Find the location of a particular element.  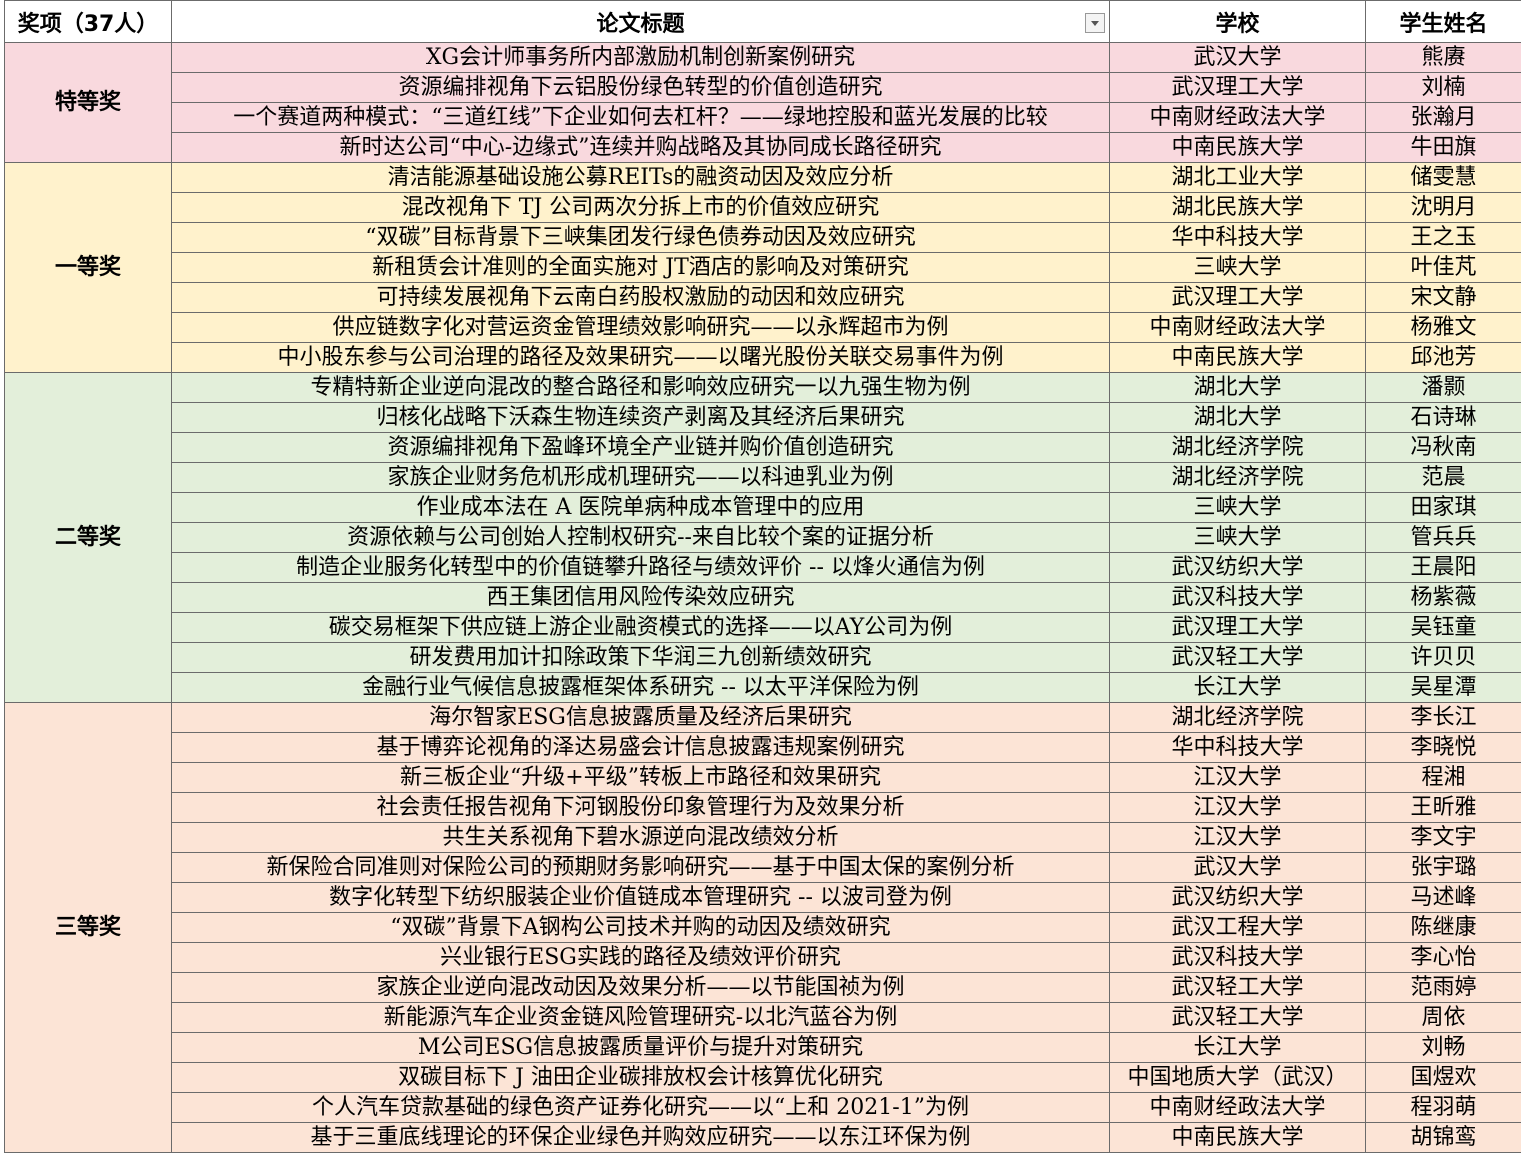

title-cell: 可持续发展视角下云南白药股权激励的动因和效应研究 is located at coordinates (640, 297).